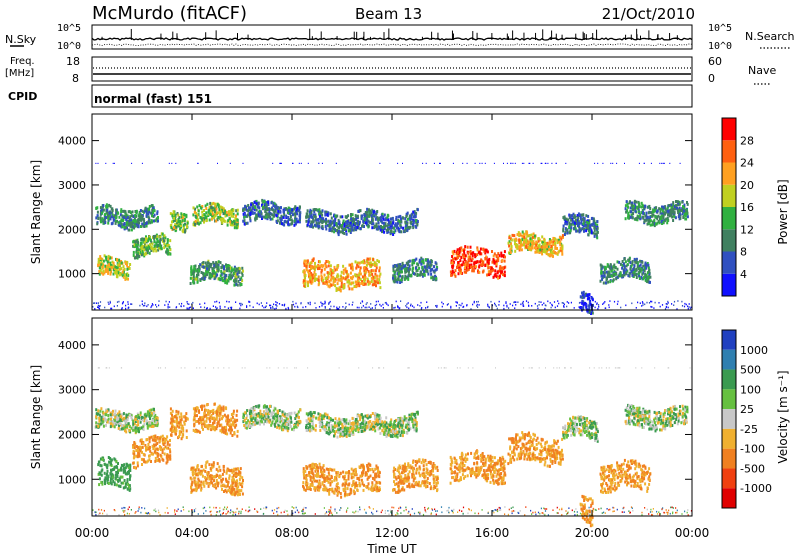 This screenshot has width=800, height=554. What do you see at coordinates (72, 229) in the screenshot?
I see `power-ytick-label: 2000` at bounding box center [72, 229].